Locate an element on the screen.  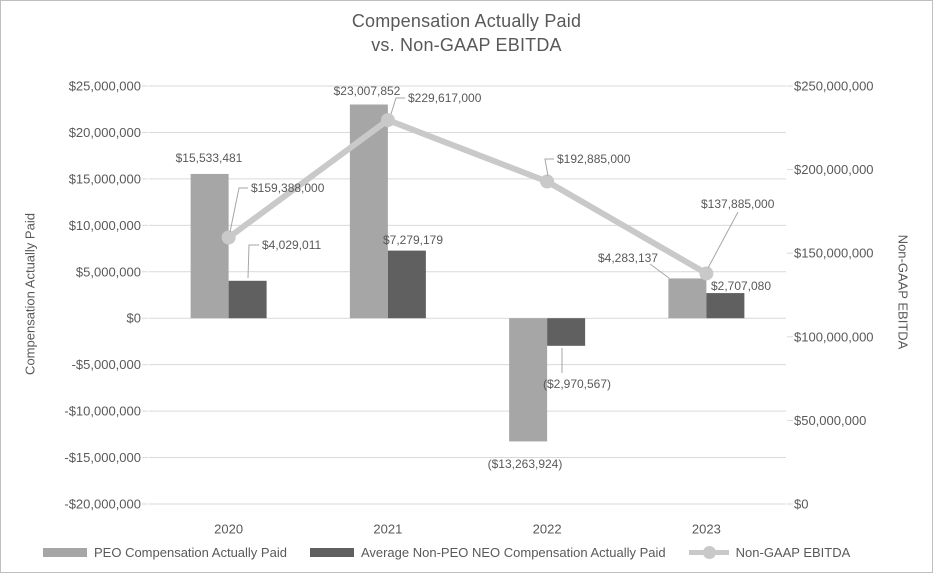
data-label-nonpeo-2023: $2,707,080 is located at coordinates (741, 286).